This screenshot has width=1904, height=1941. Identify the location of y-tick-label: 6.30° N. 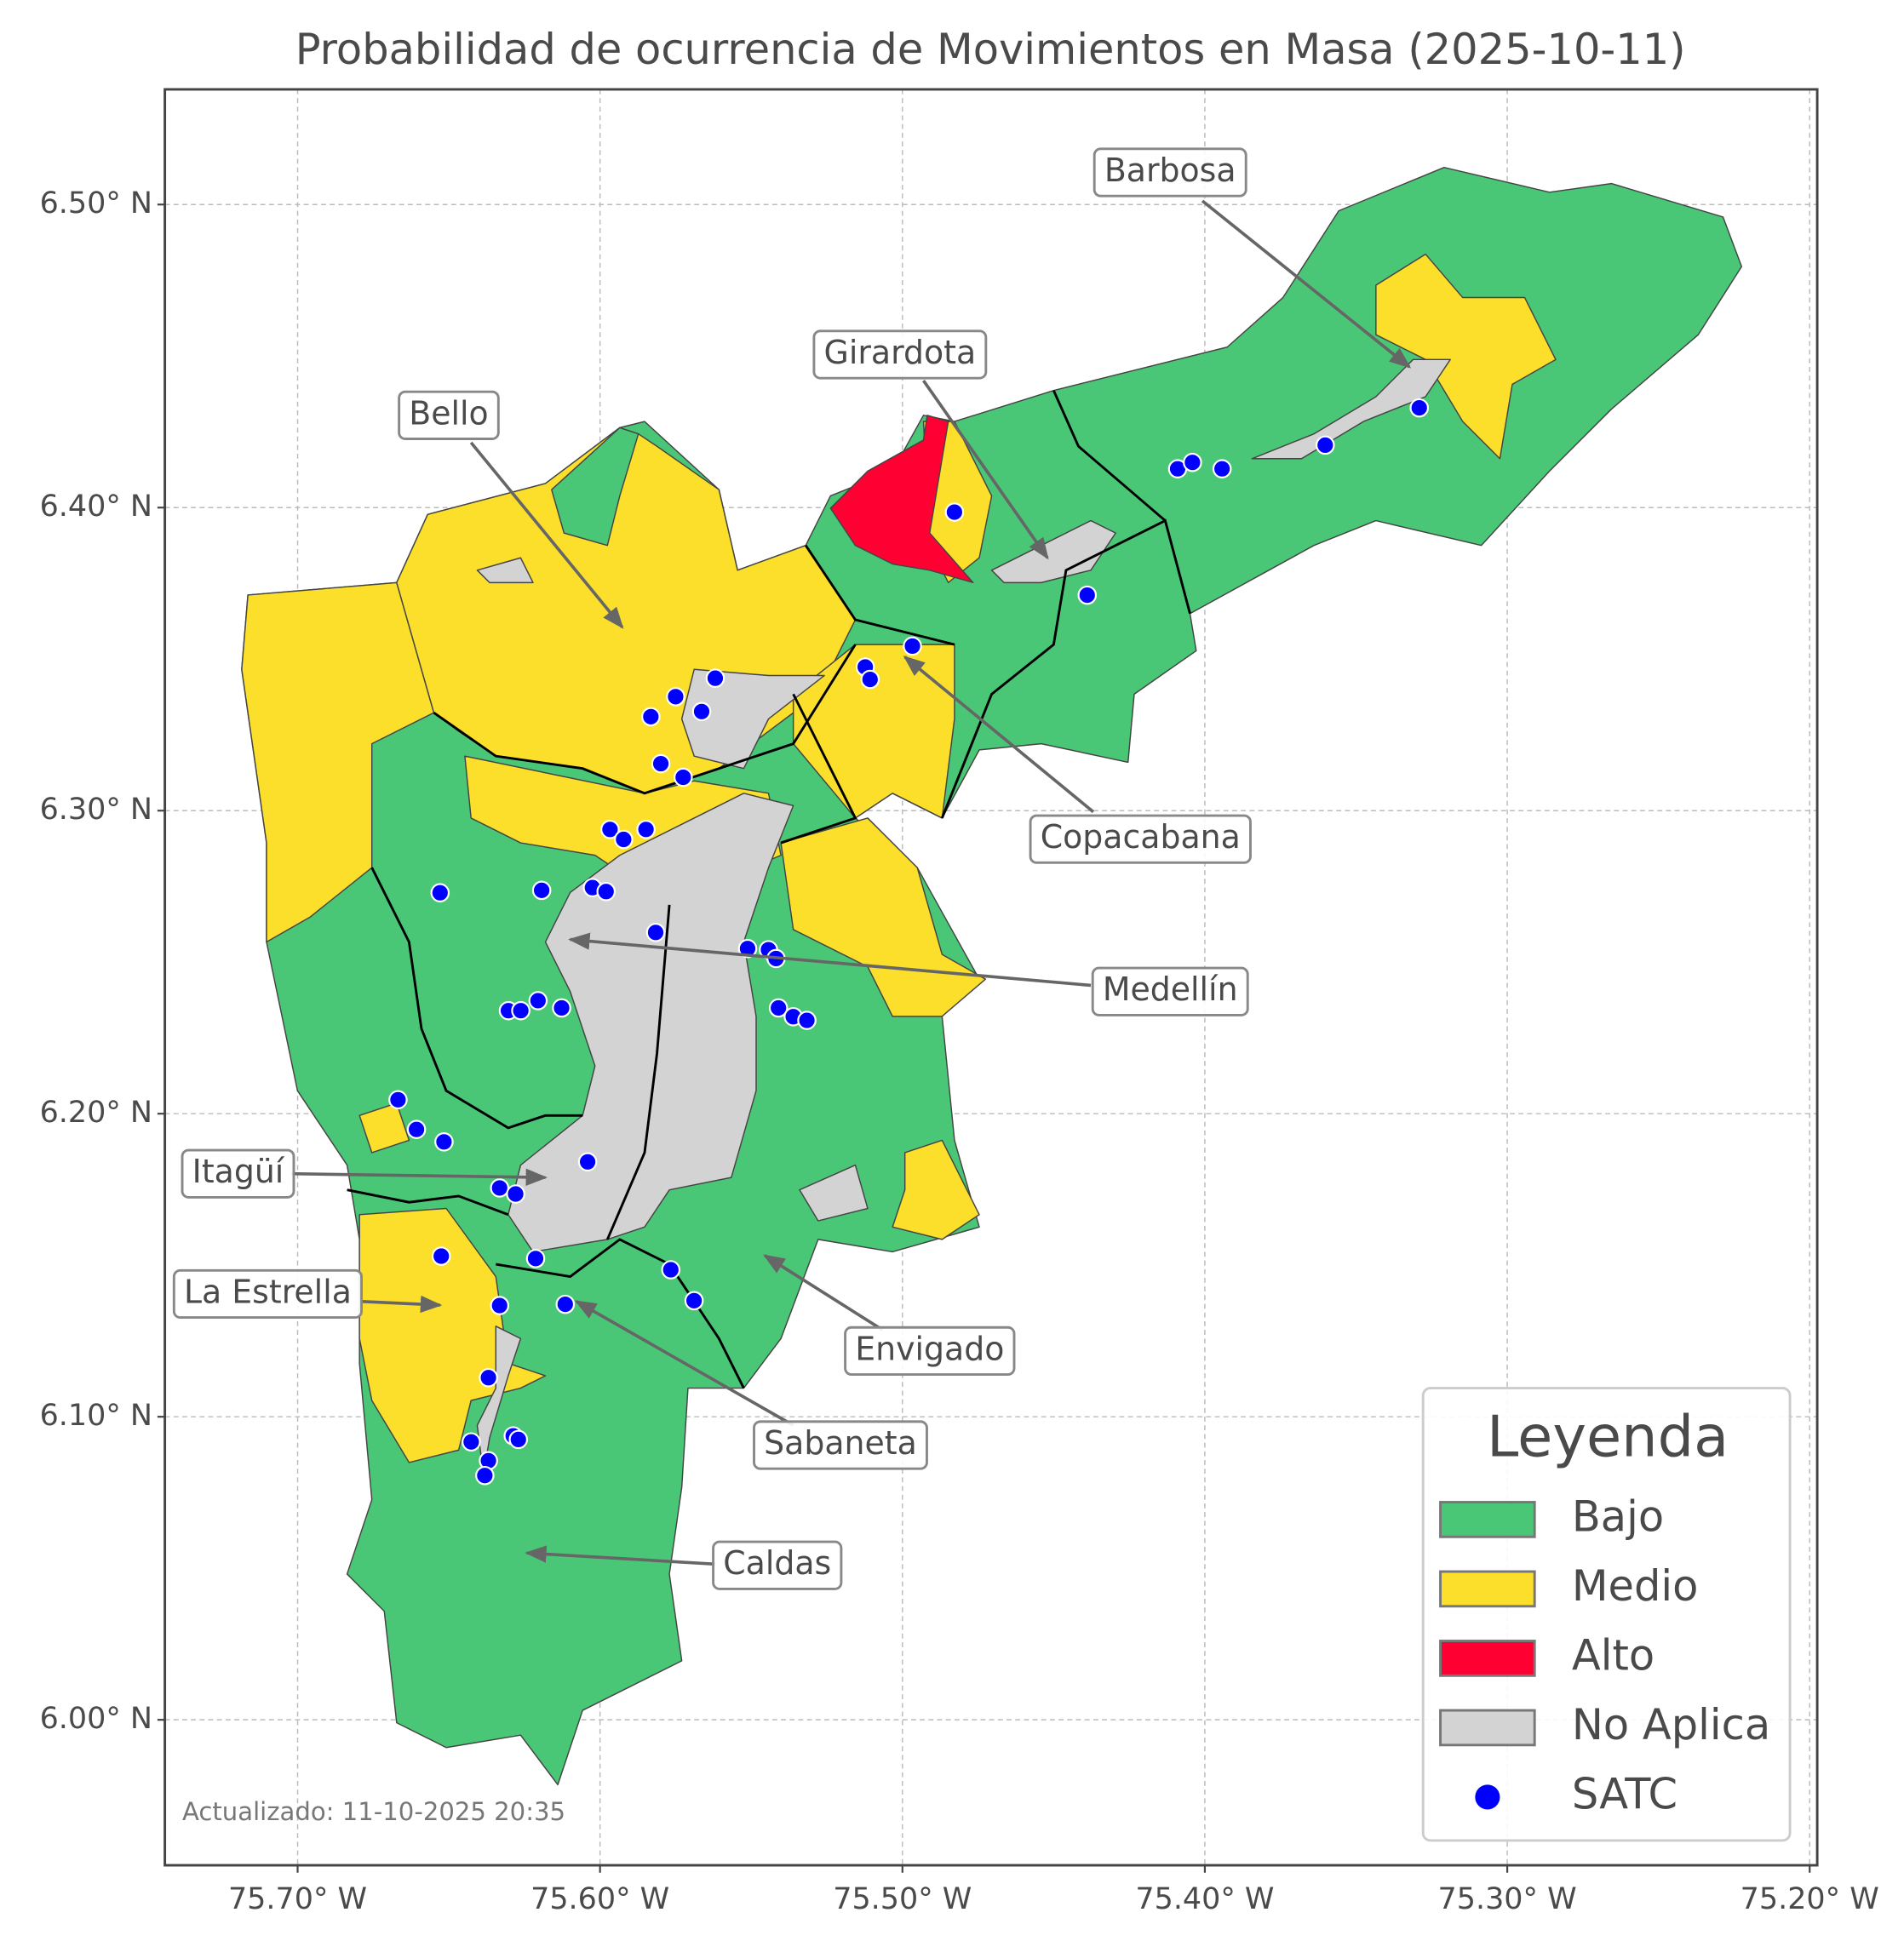
(96, 810).